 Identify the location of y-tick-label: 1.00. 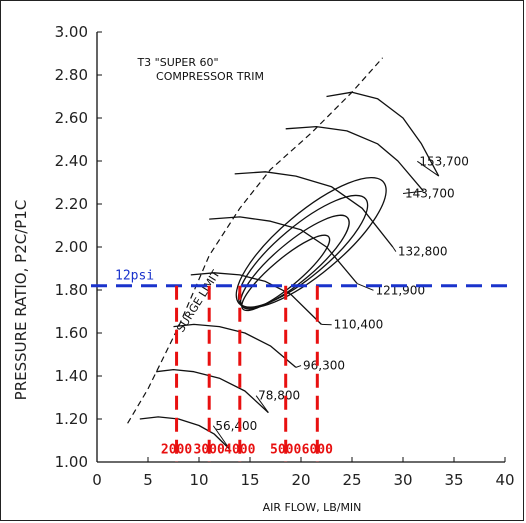
(71, 462).